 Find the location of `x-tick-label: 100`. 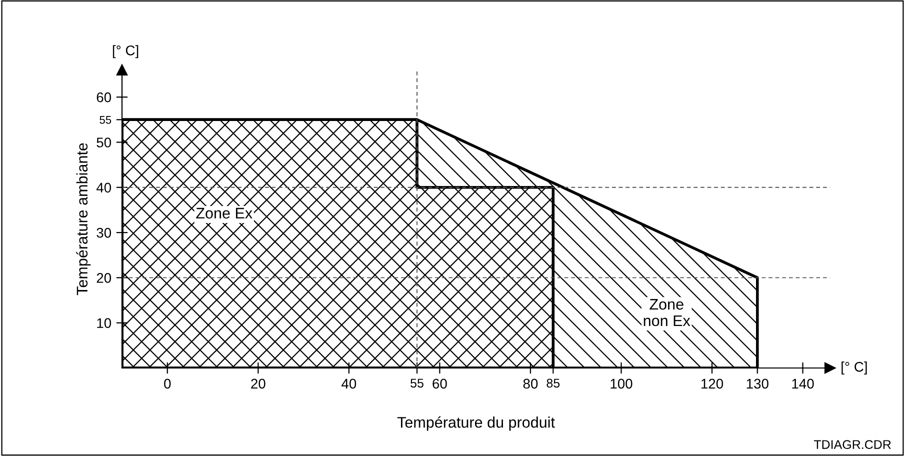

x-tick-label: 100 is located at coordinates (621, 383).